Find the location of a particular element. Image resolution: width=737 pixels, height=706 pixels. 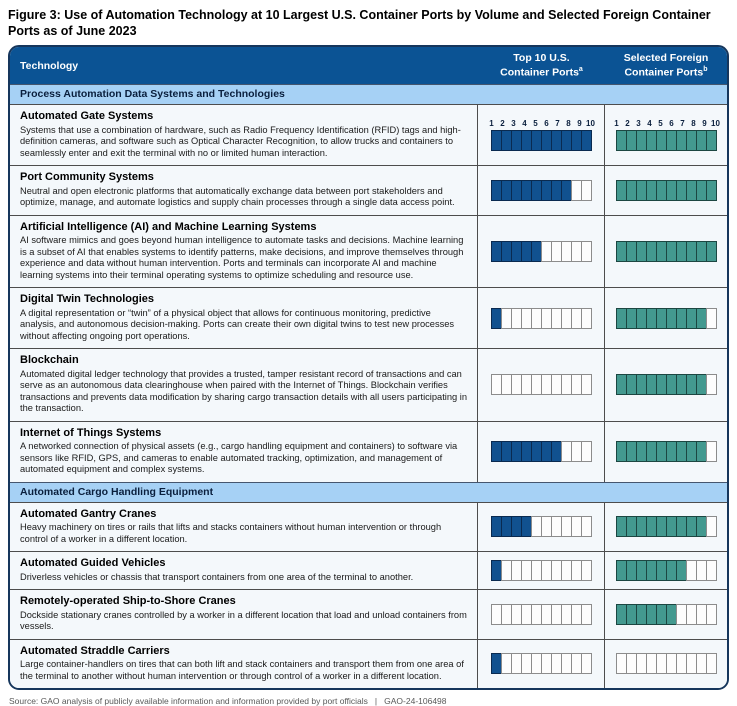

foreign-ports-label-line2: Container Ports is located at coordinates (664, 72).